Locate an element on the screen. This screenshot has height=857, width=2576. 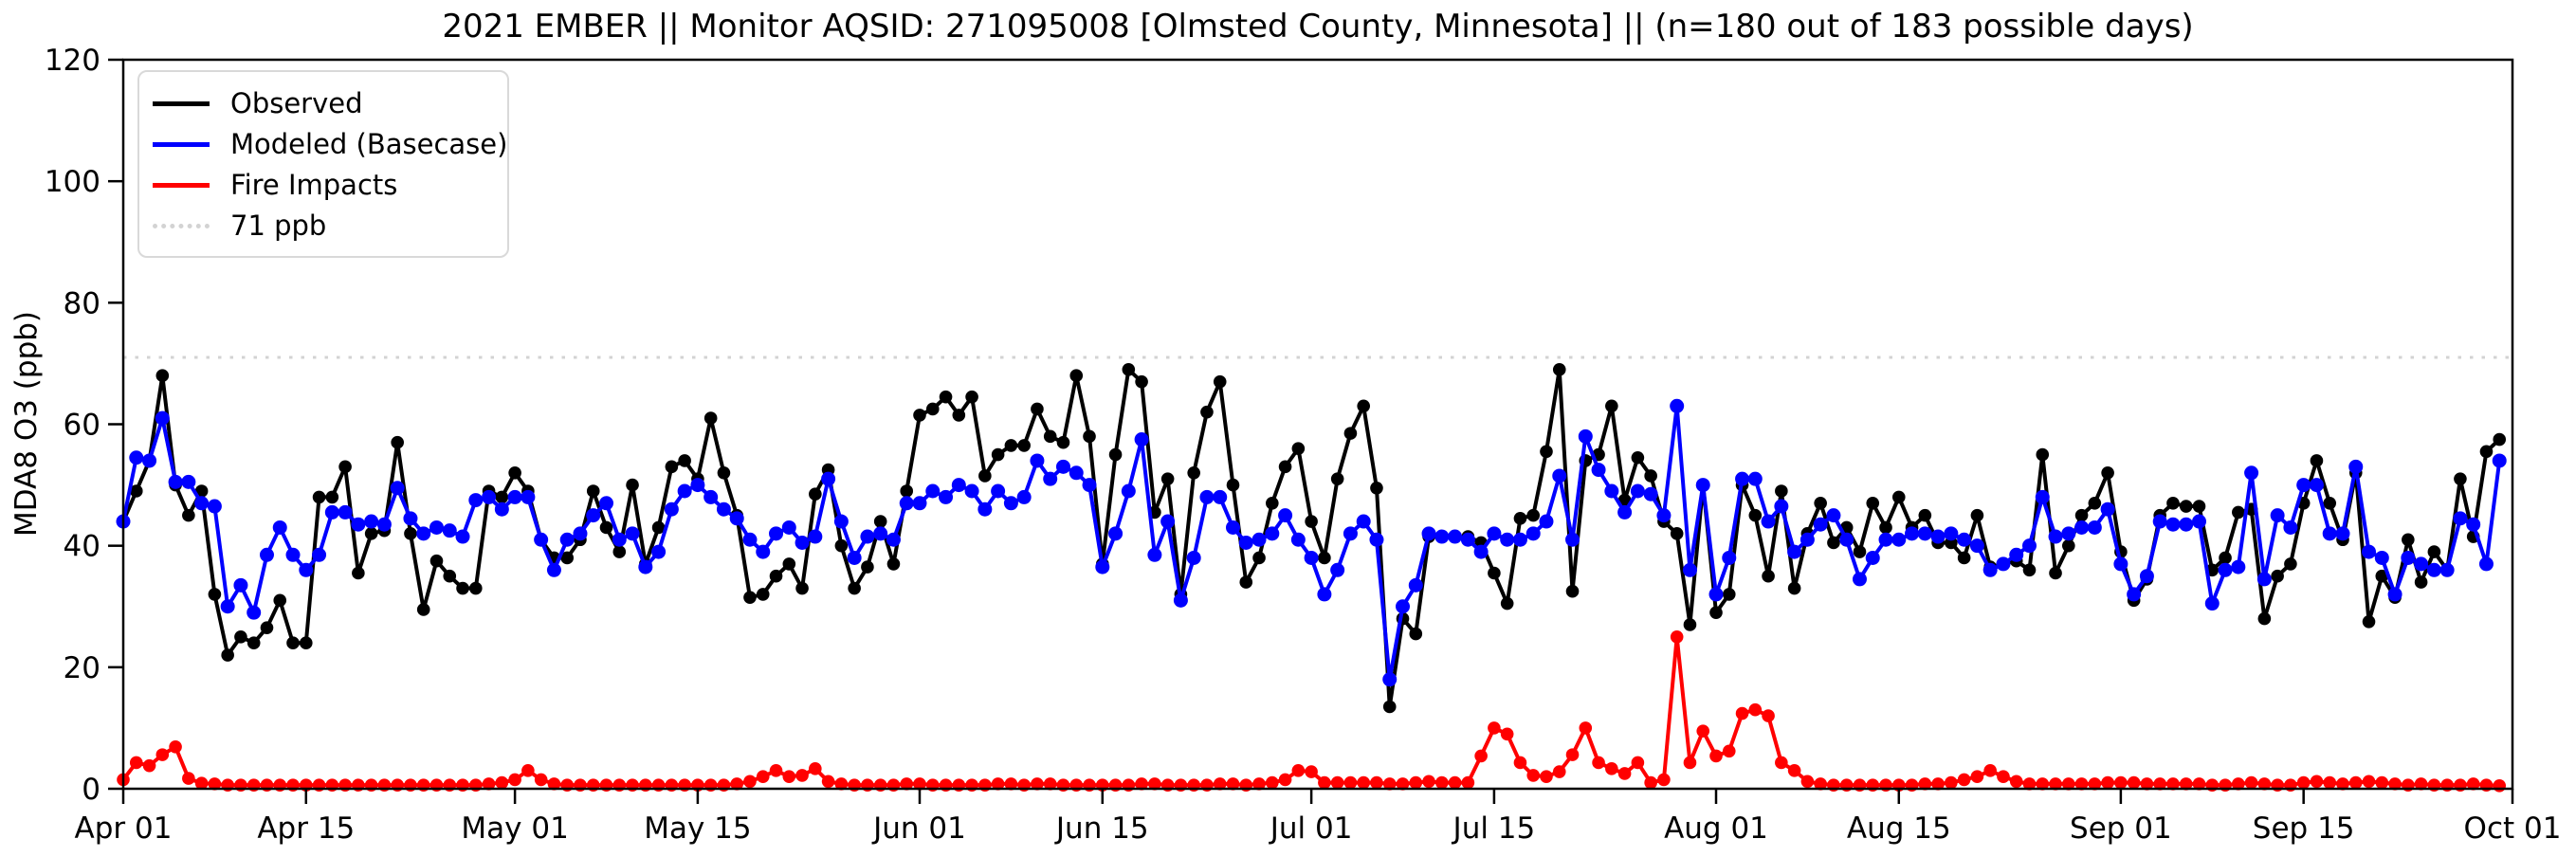
x-tick-label: Jul 15 is located at coordinates (1494, 828).